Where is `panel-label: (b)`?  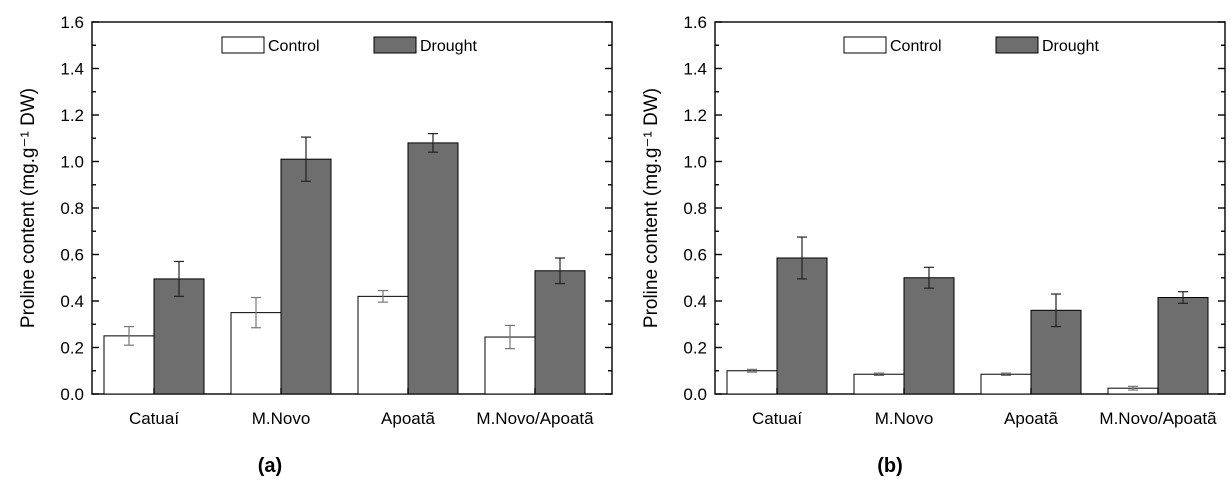
panel-label: (b) is located at coordinates (890, 466).